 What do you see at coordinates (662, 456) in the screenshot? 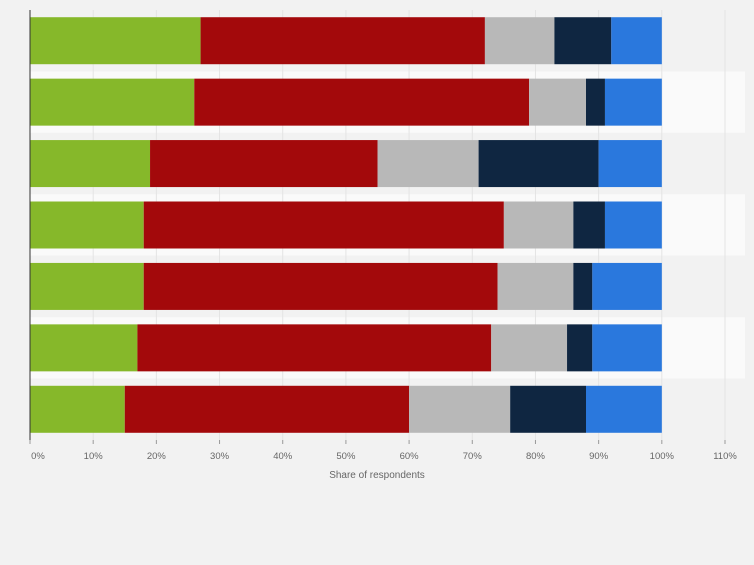
I see `x-tick-label: 100%` at bounding box center [662, 456].